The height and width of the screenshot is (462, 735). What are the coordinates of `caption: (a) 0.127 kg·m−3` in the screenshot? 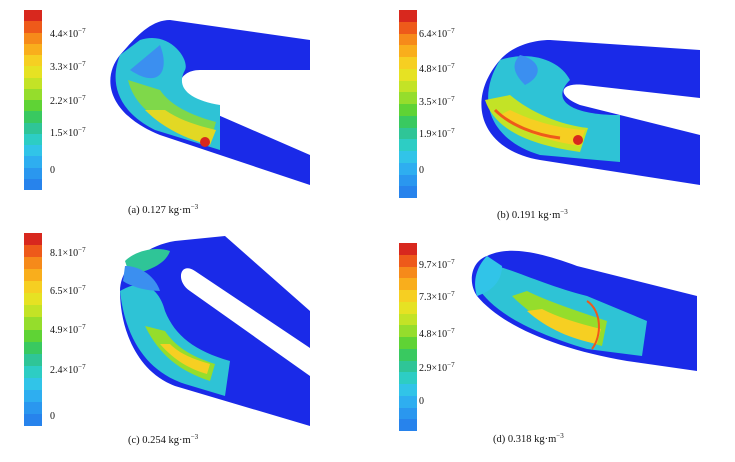 It's located at (163, 210).